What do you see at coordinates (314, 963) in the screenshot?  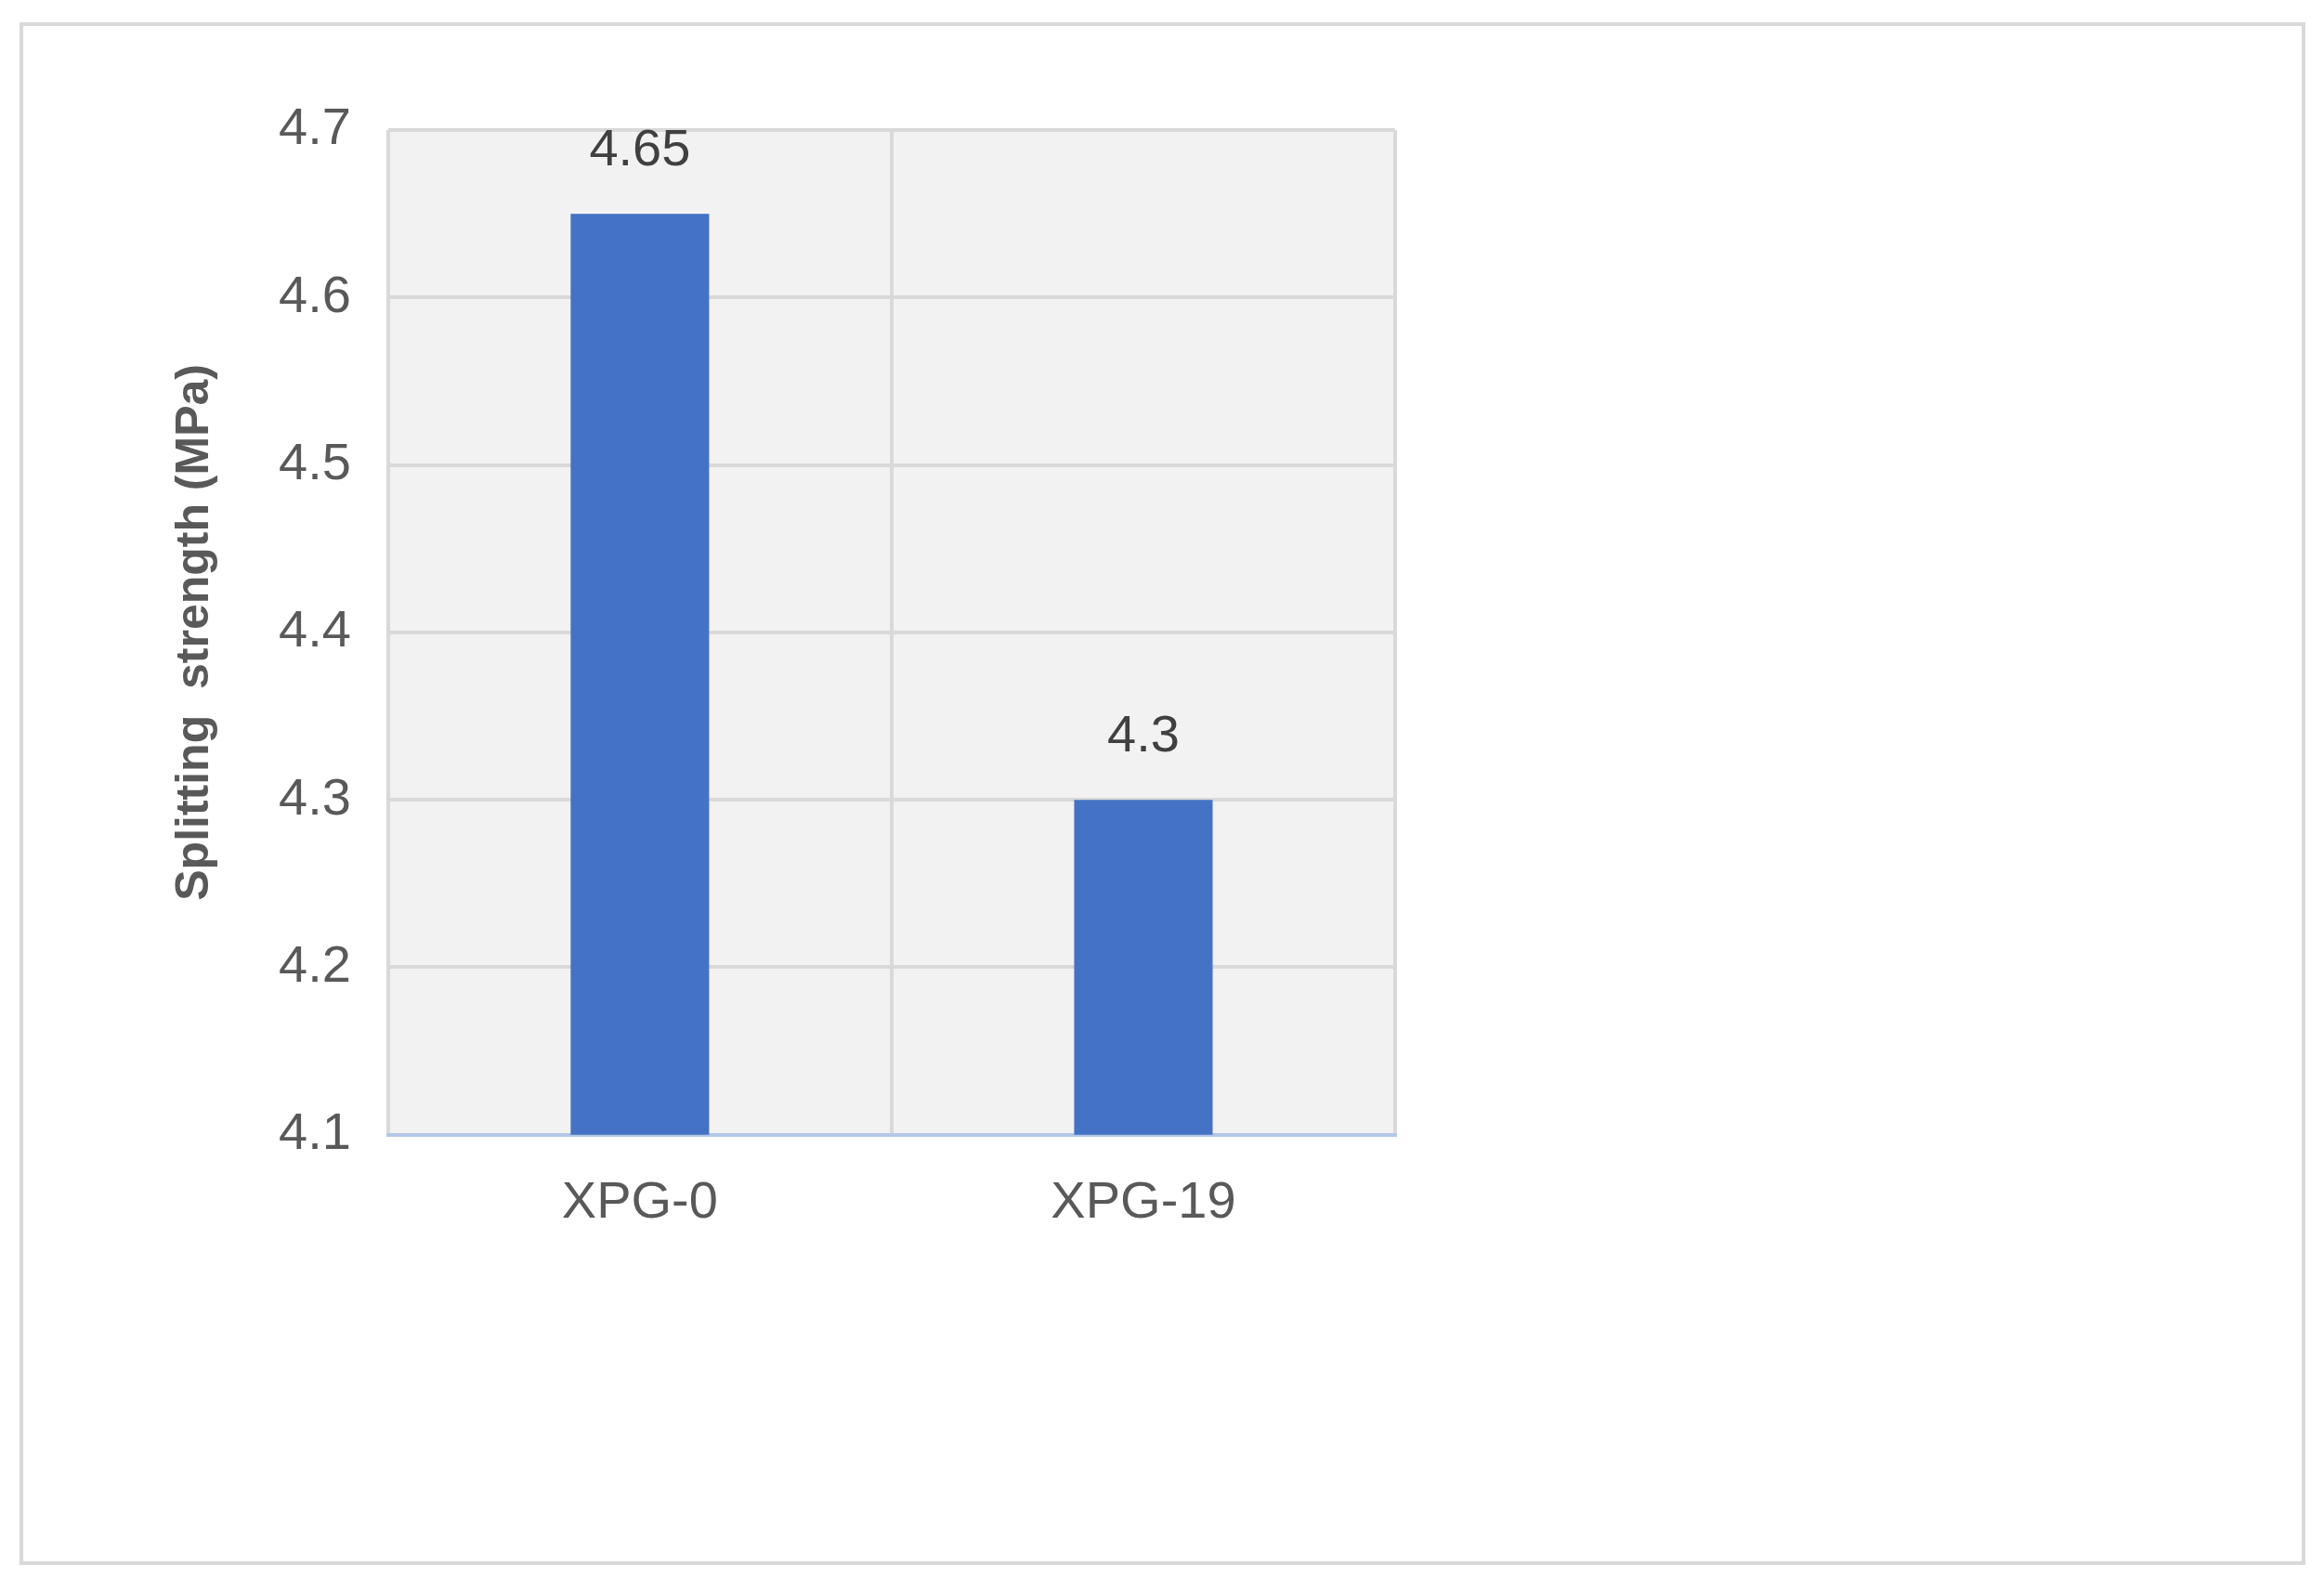 I see `y-tick-label: 4.2` at bounding box center [314, 963].